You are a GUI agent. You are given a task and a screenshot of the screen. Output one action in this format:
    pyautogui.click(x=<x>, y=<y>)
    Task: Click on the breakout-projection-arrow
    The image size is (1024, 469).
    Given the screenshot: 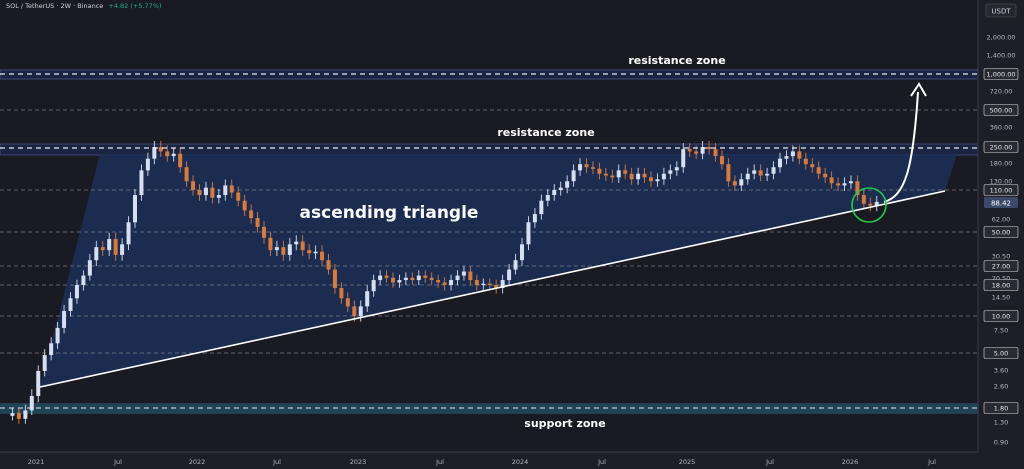 What is the action you would take?
    pyautogui.click(x=901, y=147)
    